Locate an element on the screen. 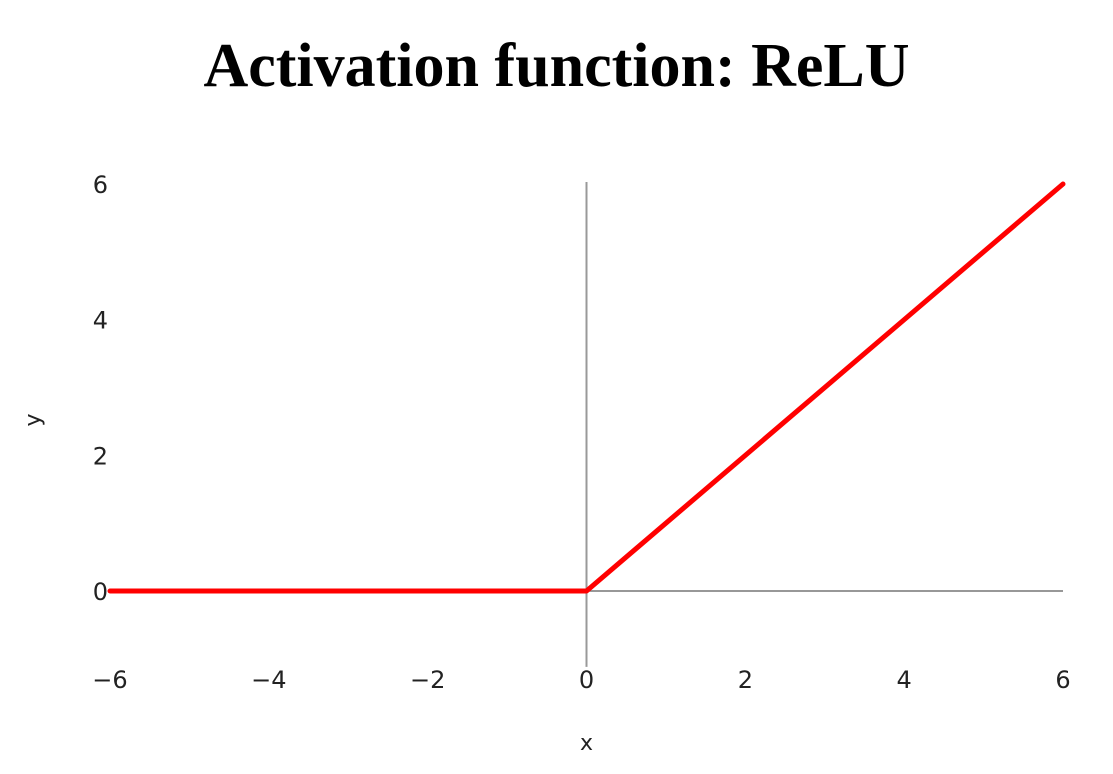  x-tick-label: 6 is located at coordinates (1062, 680).